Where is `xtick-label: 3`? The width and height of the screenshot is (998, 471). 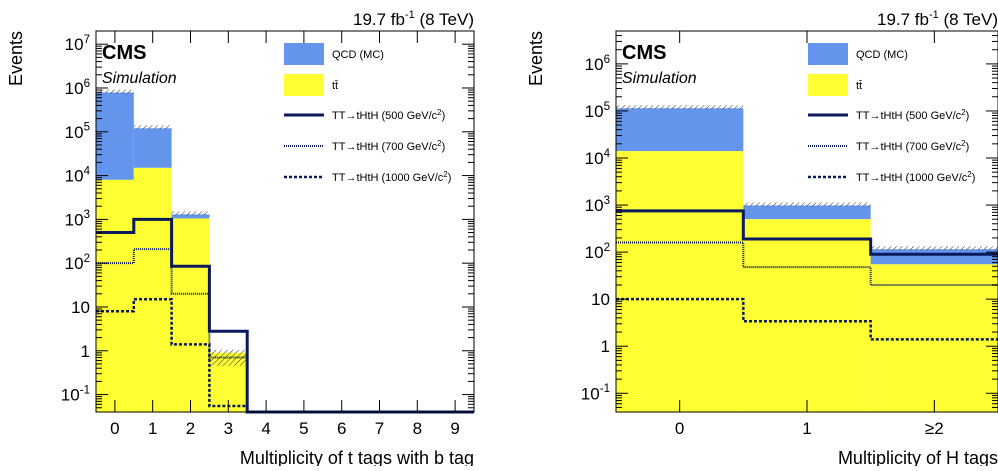 xtick-label: 3 is located at coordinates (228, 428).